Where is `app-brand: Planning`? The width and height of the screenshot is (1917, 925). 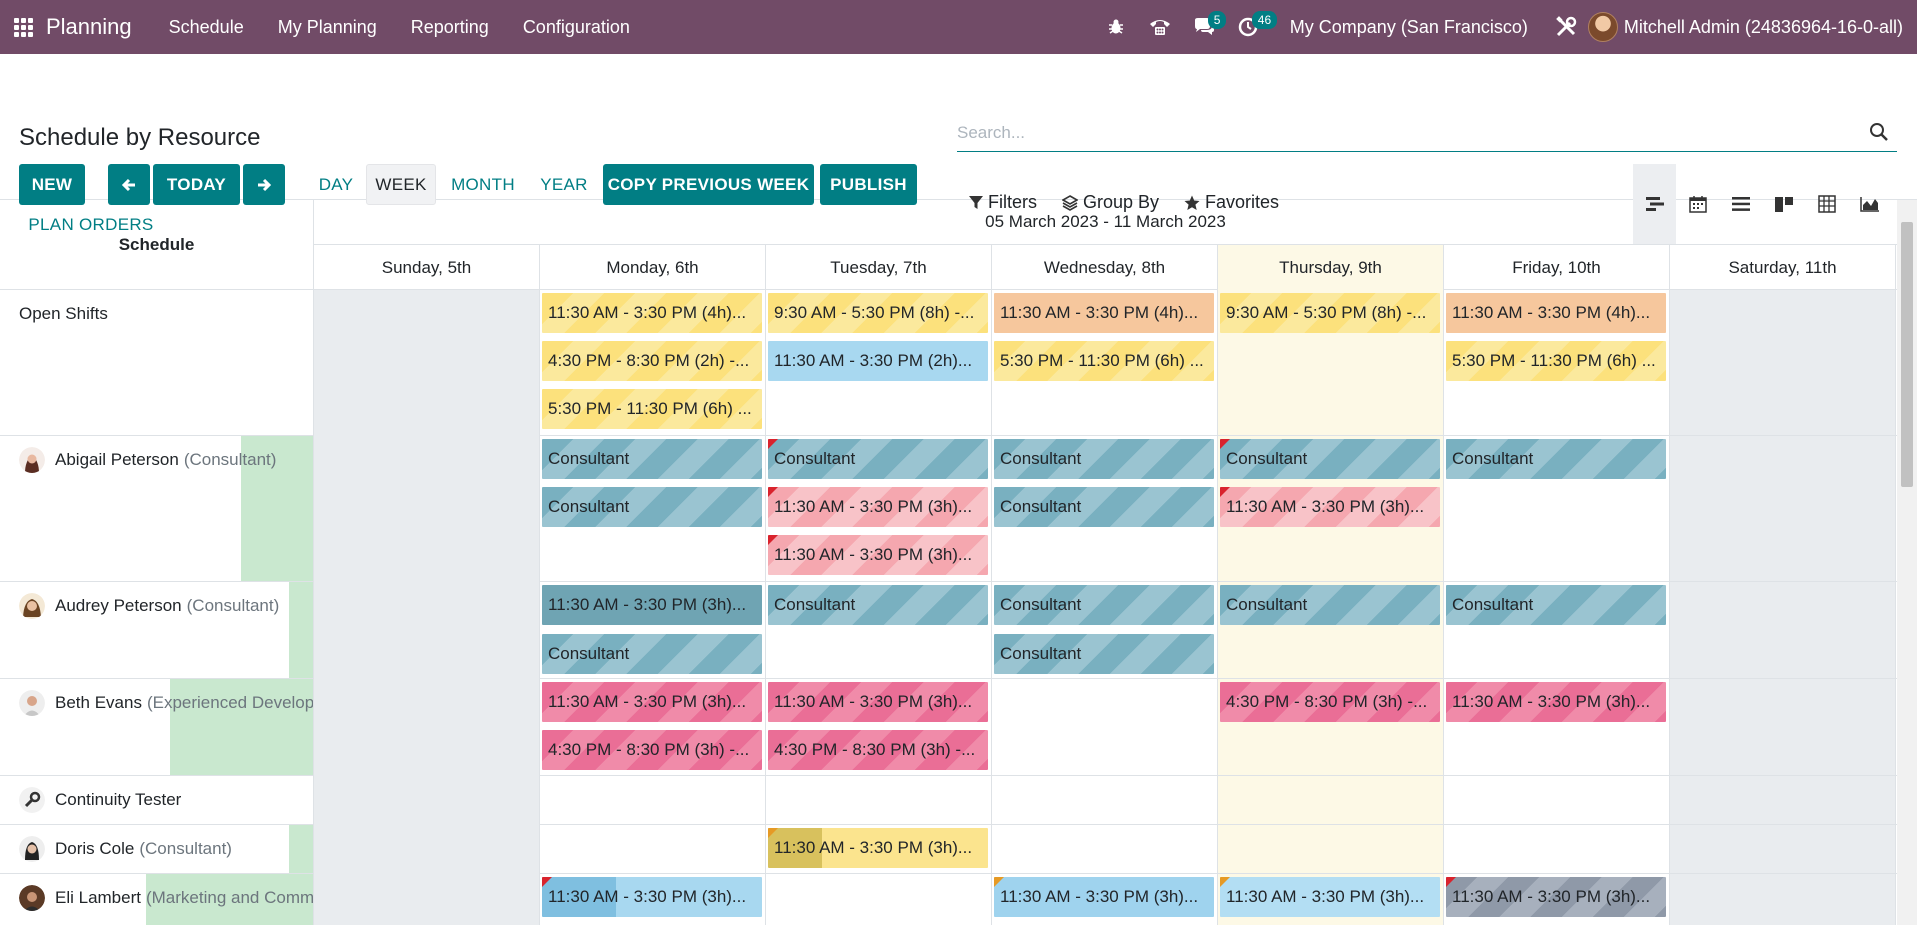 app-brand: Planning is located at coordinates (89, 26).